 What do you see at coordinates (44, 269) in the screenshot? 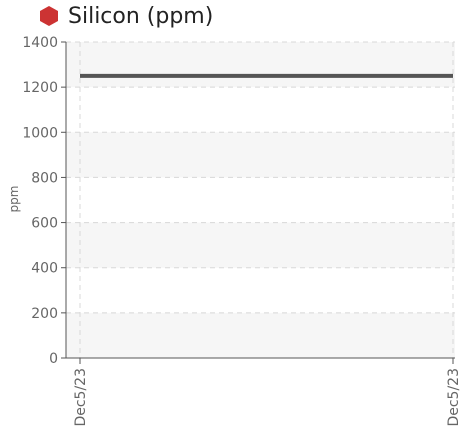
I see `y-tick-label: 400` at bounding box center [44, 269].